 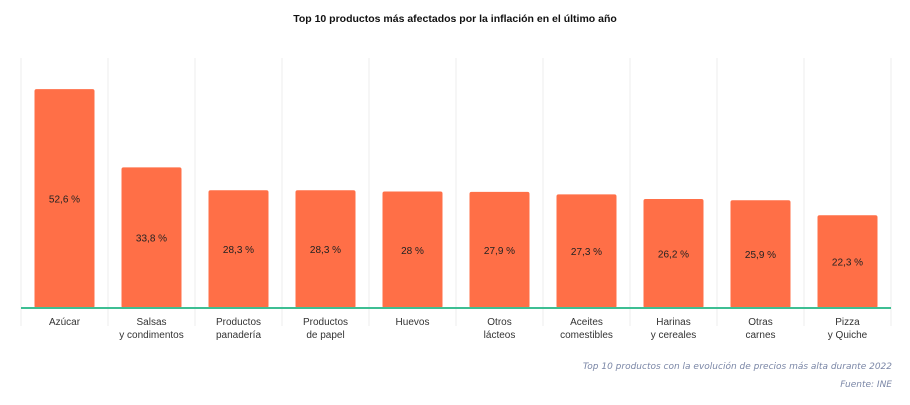 What do you see at coordinates (151, 322) in the screenshot?
I see `category-label: Salsas` at bounding box center [151, 322].